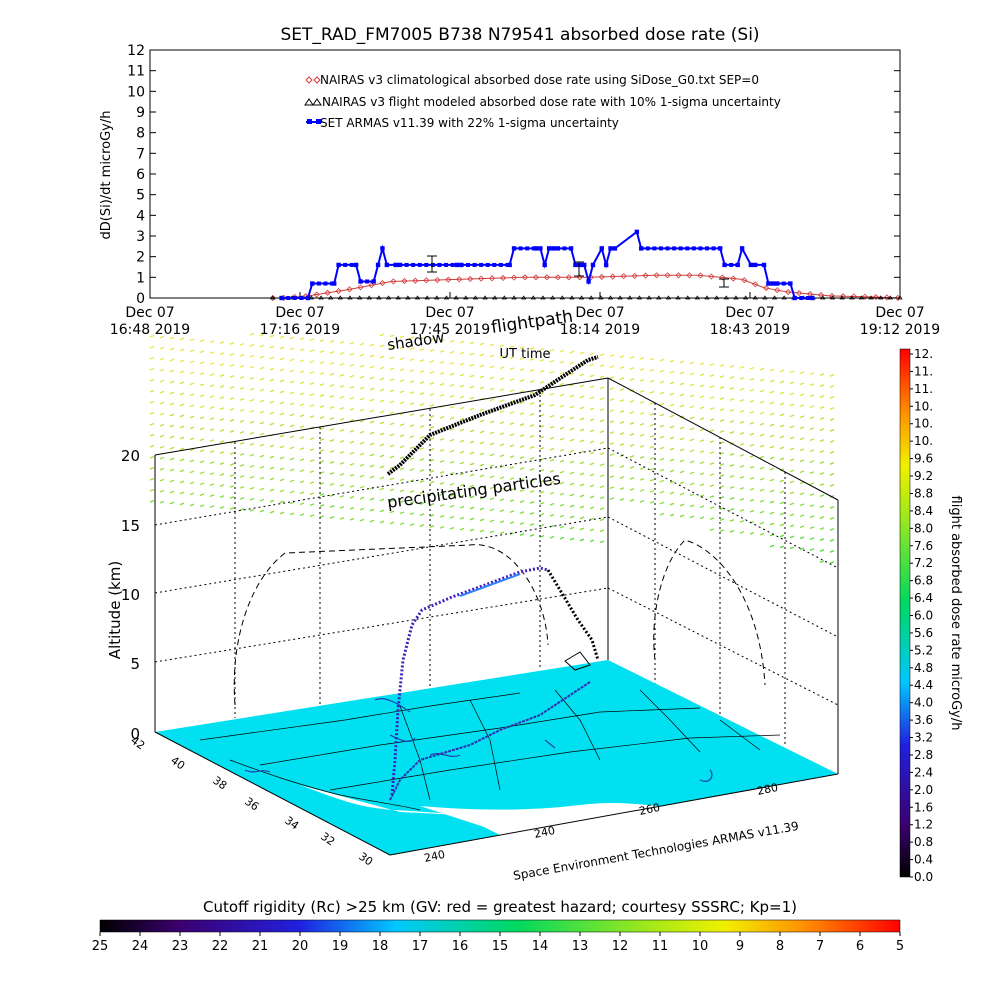 This screenshot has width=1000, height=1000. What do you see at coordinates (140, 258) in the screenshot?
I see `y-tick-label: 2` at bounding box center [140, 258].